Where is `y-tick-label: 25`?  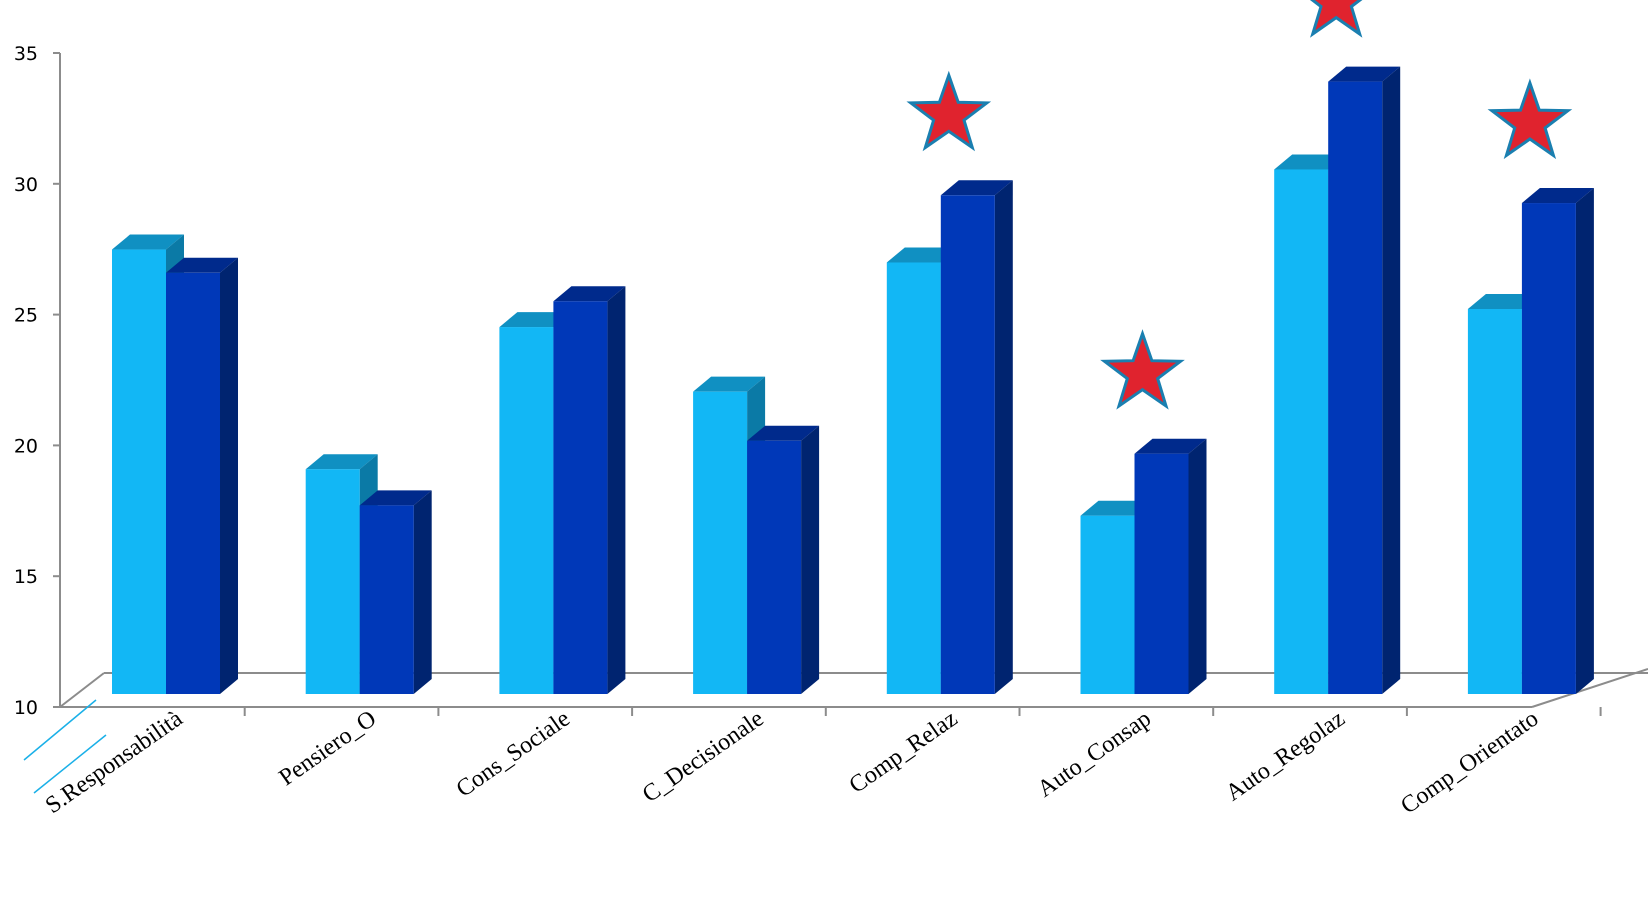 y-tick-label: 25 is located at coordinates (26, 316).